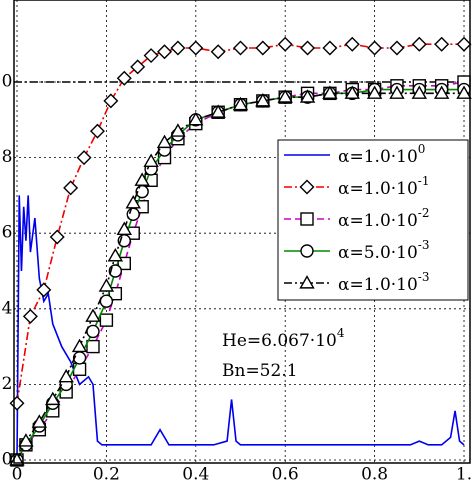  I want to click on y-tick-label: 6, so click(7, 233).